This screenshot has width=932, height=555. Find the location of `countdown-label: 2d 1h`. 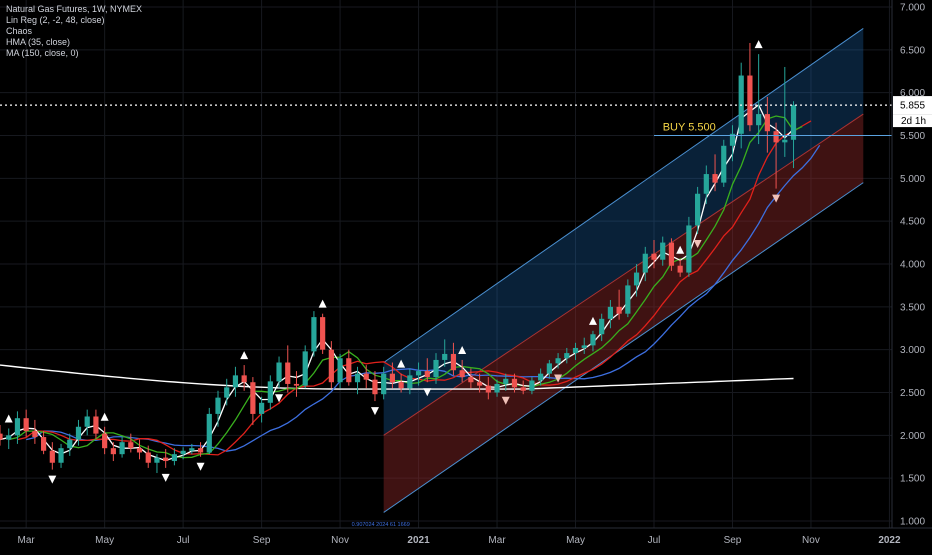

countdown-label: 2d 1h is located at coordinates (913, 121).